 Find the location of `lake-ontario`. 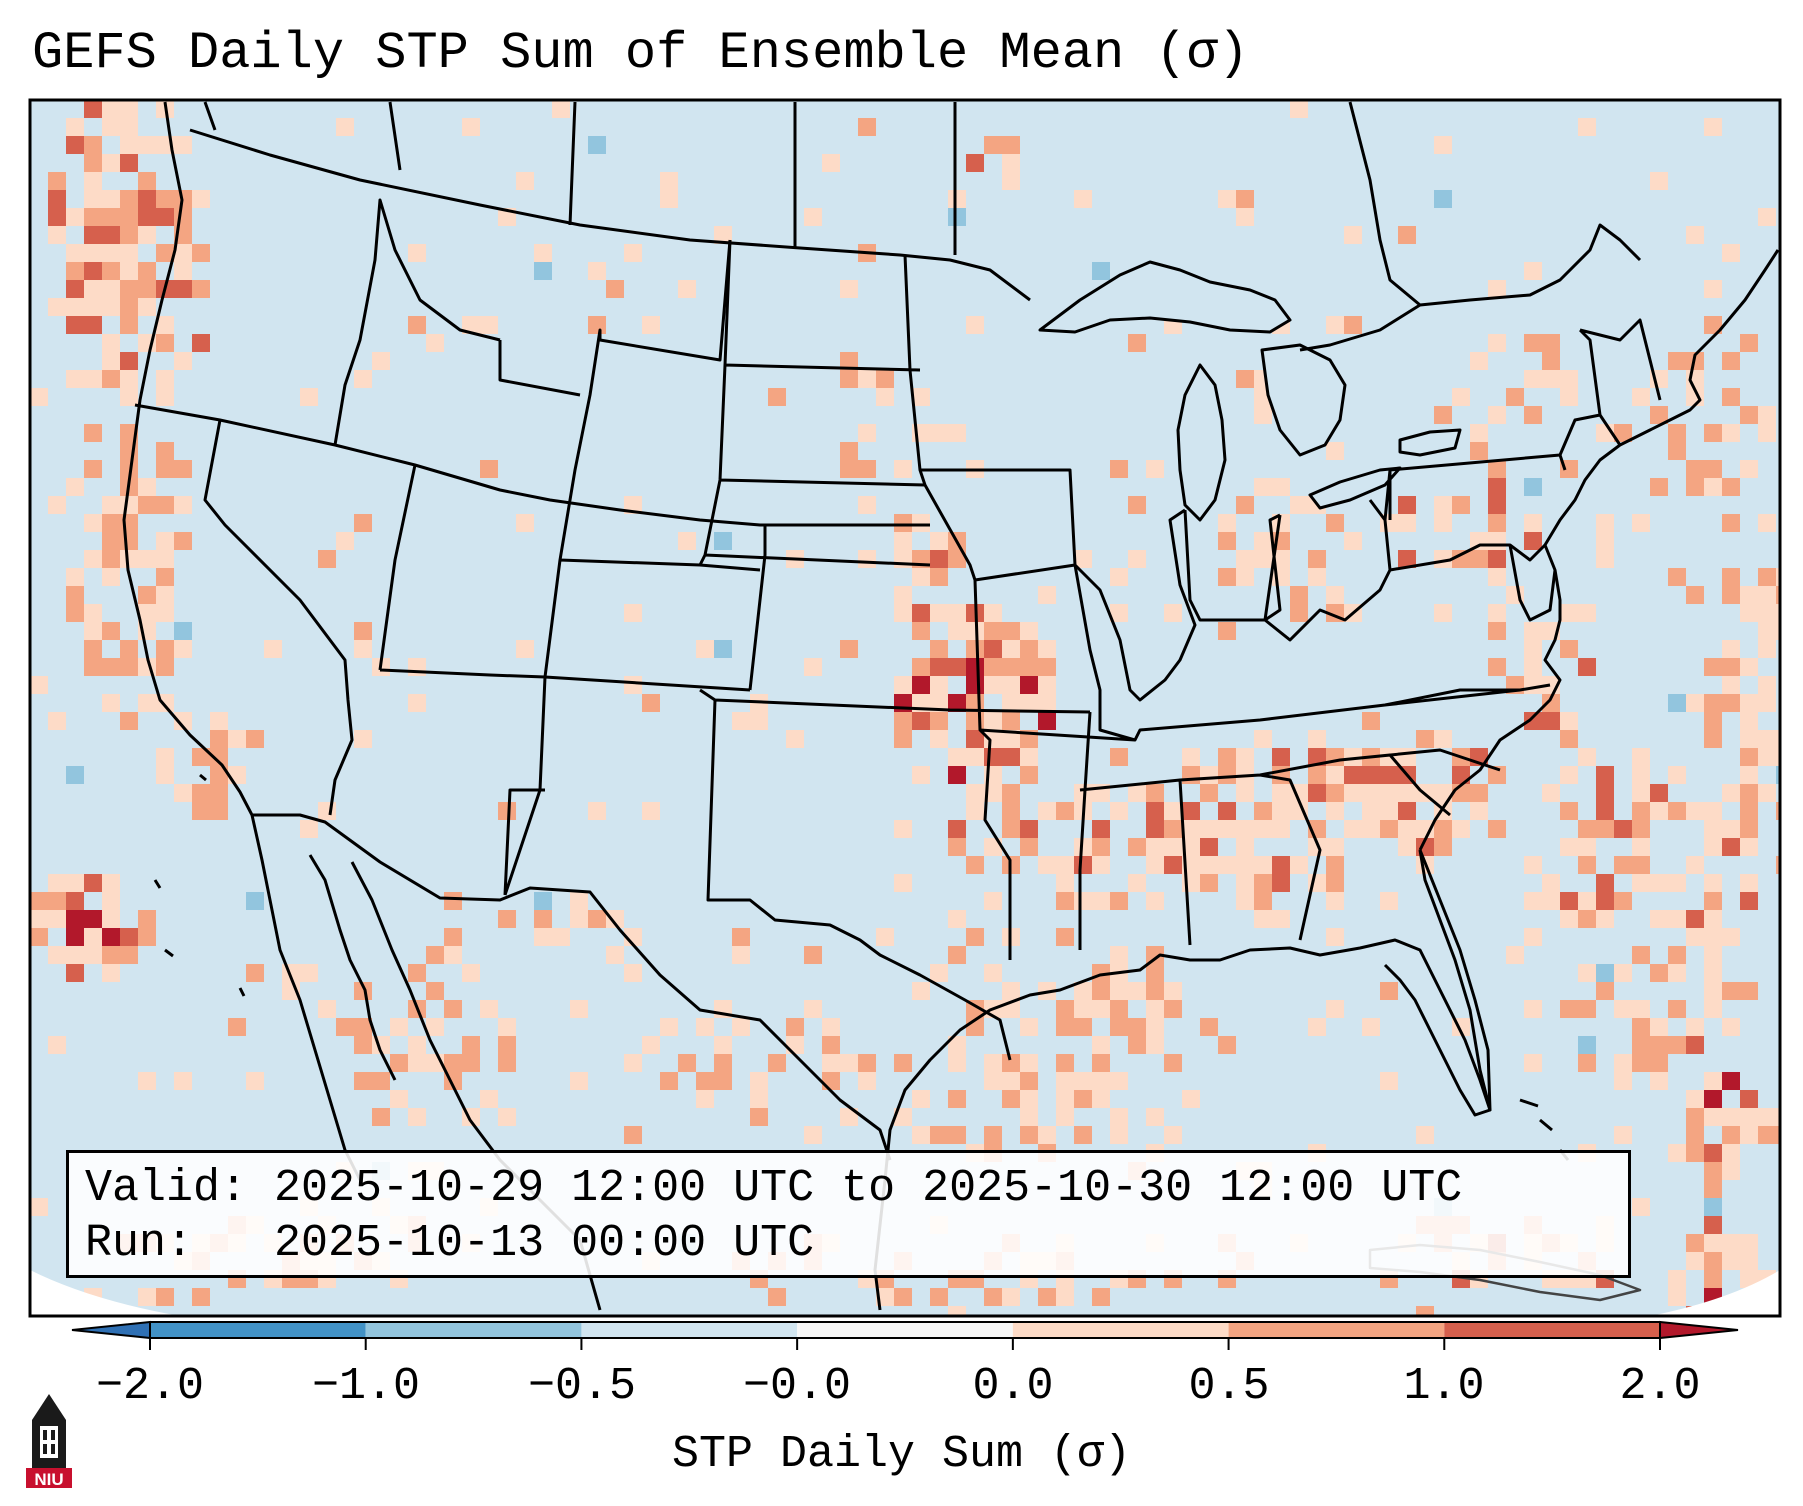

lake-ontario is located at coordinates (1430, 442).